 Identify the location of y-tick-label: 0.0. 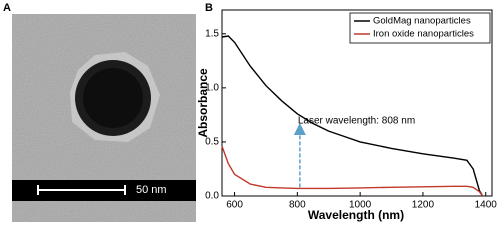
(212, 196).